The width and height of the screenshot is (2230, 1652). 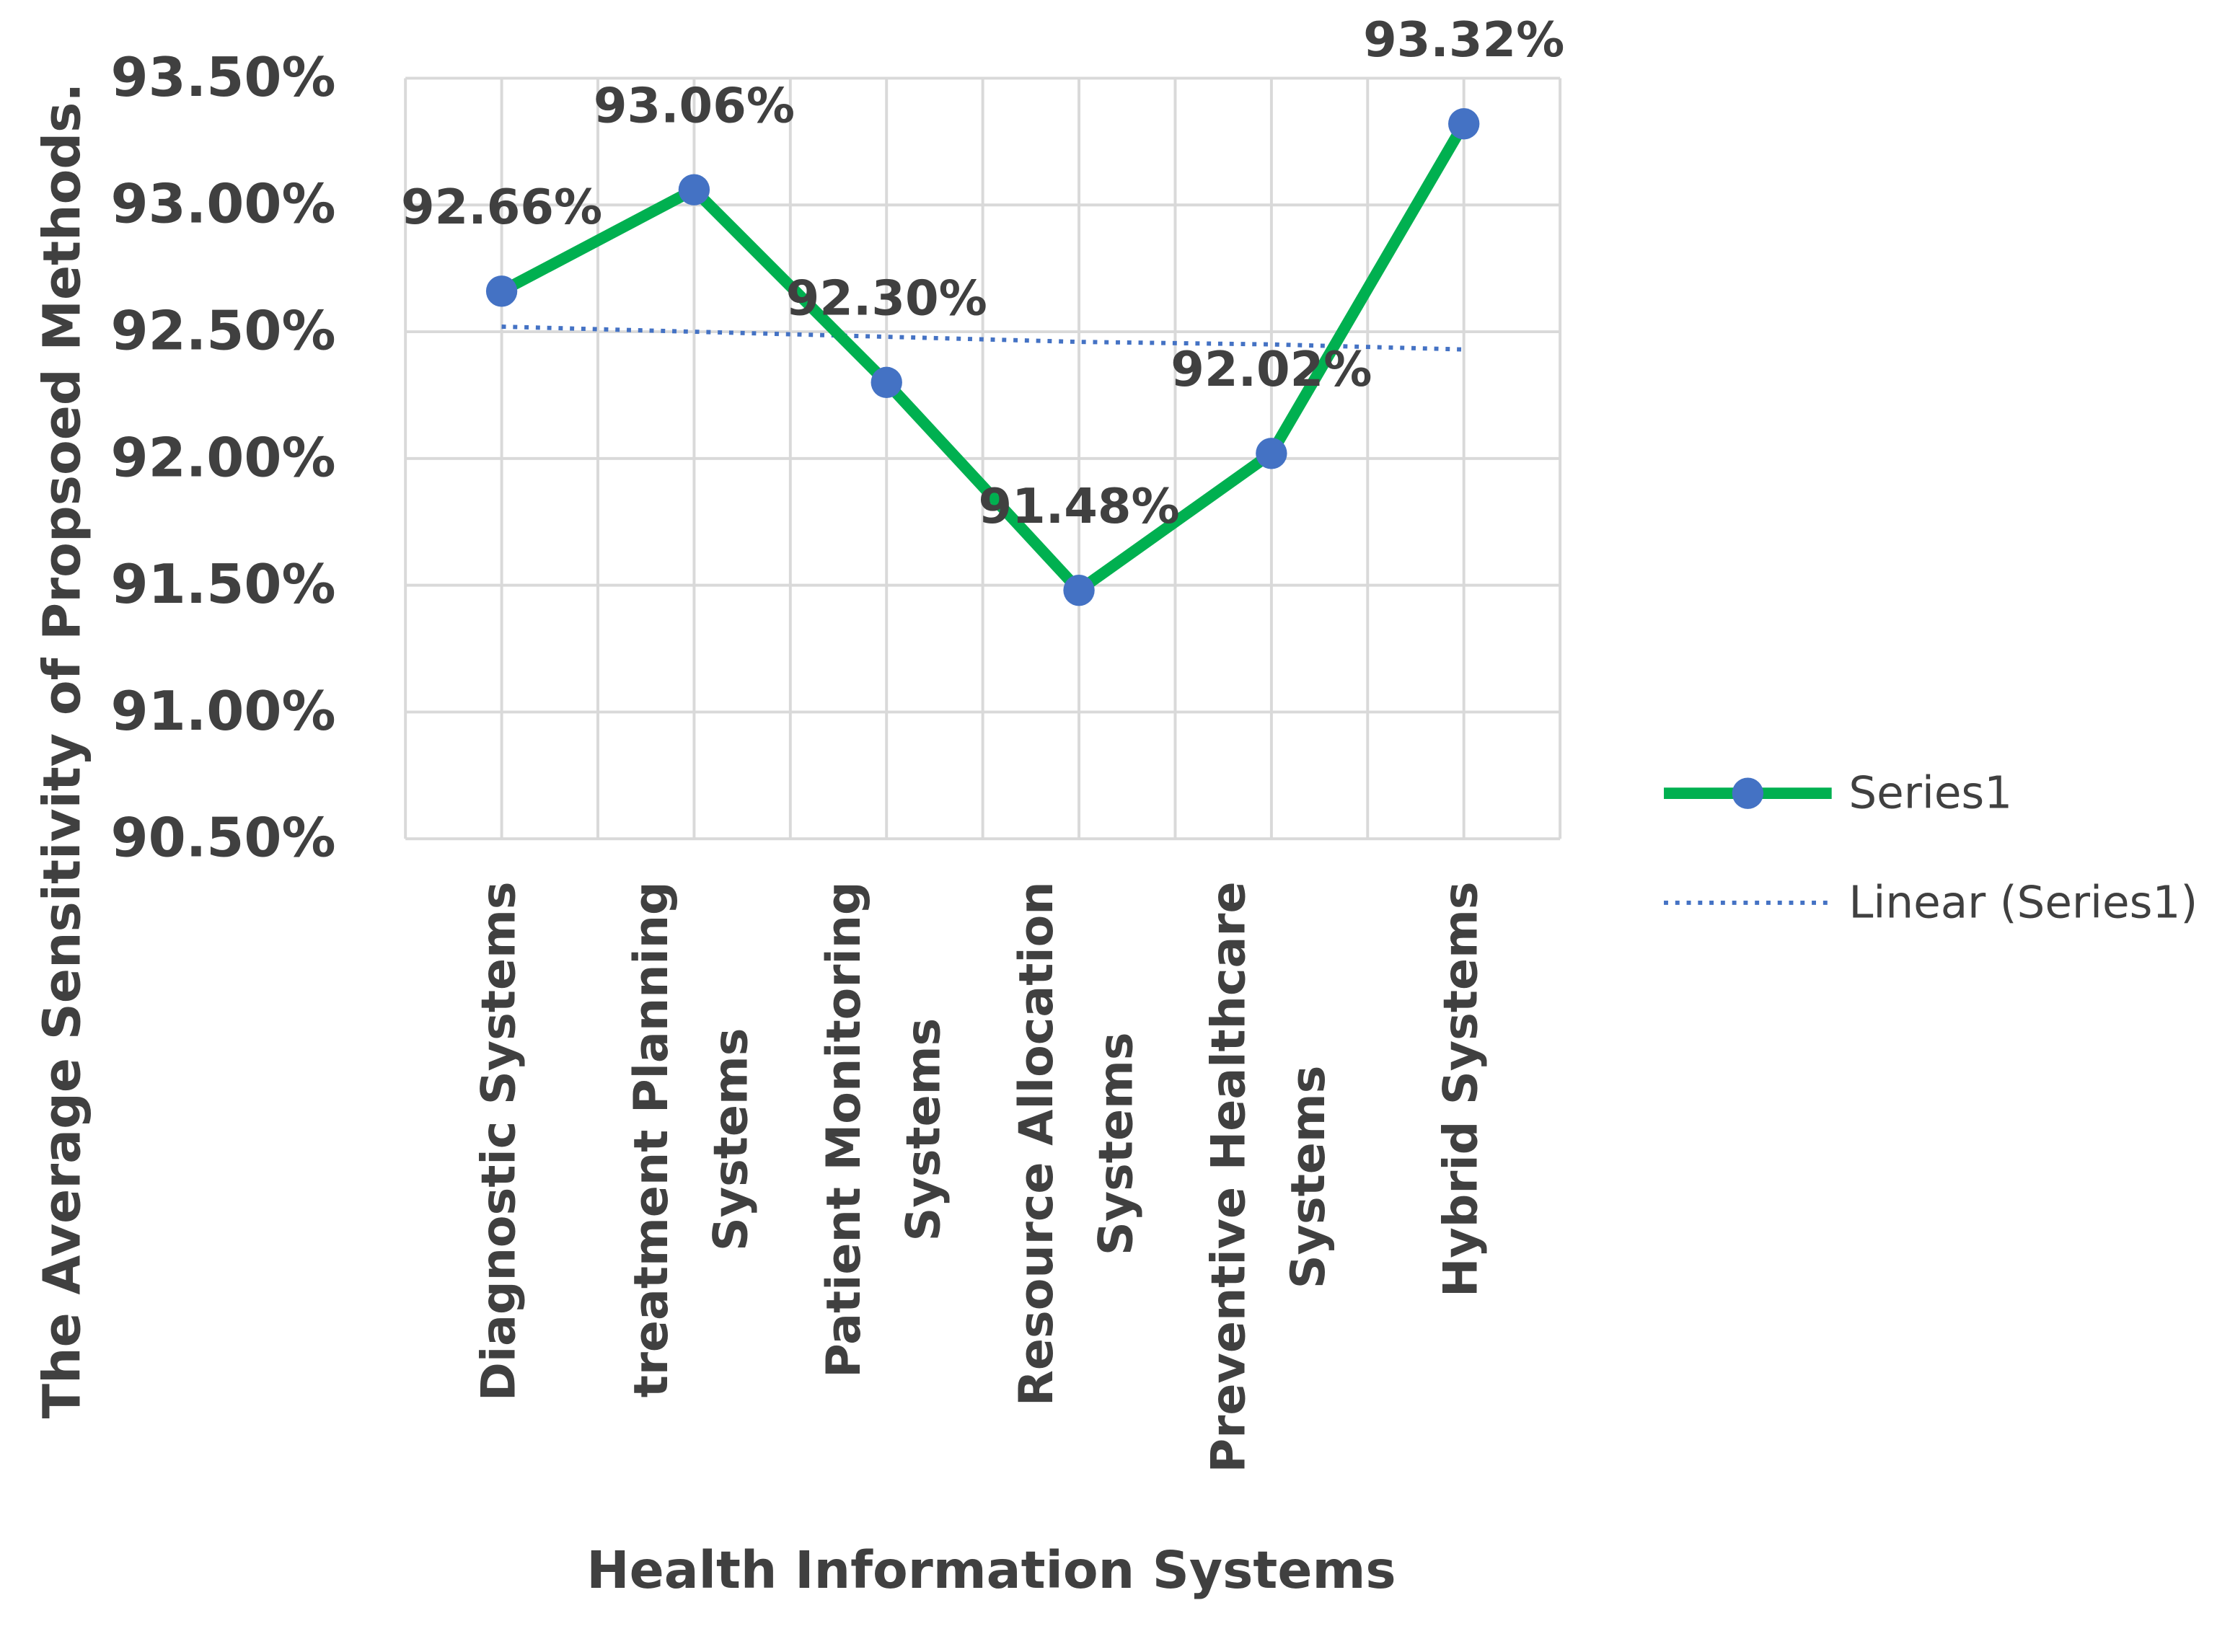 What do you see at coordinates (223, 838) in the screenshot?
I see `y-tick-label: 90.50%` at bounding box center [223, 838].